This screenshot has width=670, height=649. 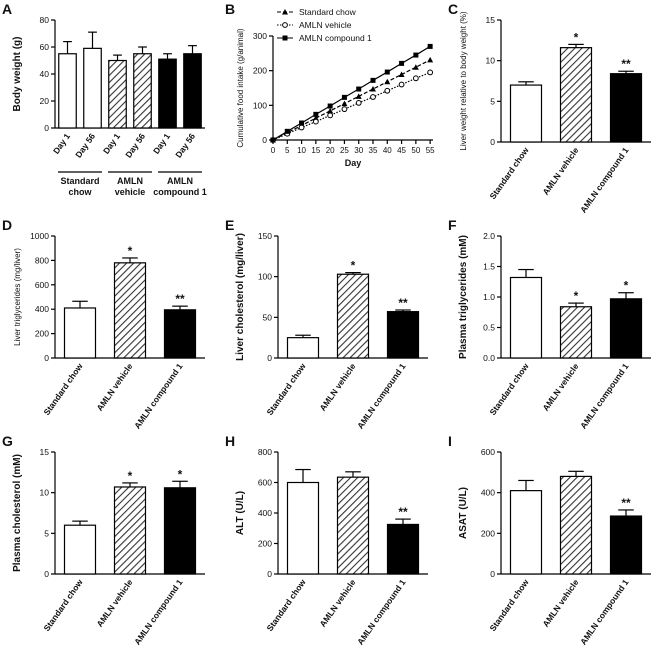 I want to click on y-tick-label: 1.5, so click(x=489, y=267).